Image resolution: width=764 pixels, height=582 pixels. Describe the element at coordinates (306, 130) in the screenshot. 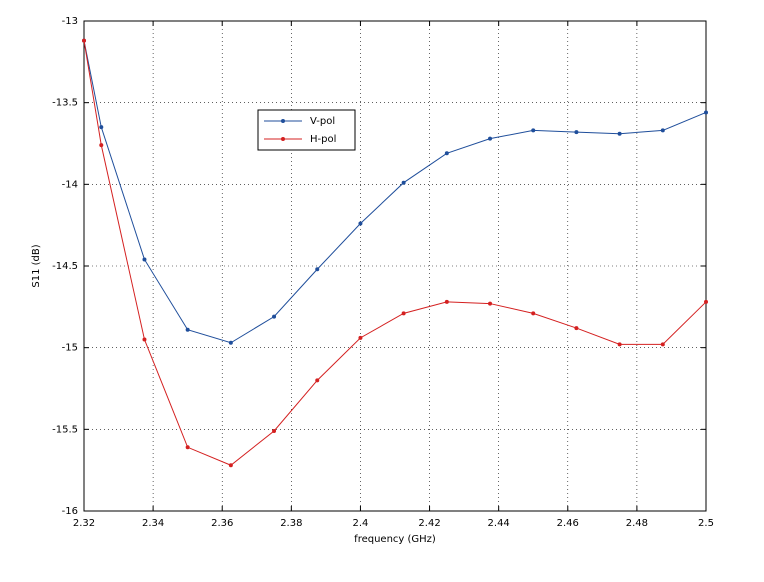

I see `legend-box` at that location.